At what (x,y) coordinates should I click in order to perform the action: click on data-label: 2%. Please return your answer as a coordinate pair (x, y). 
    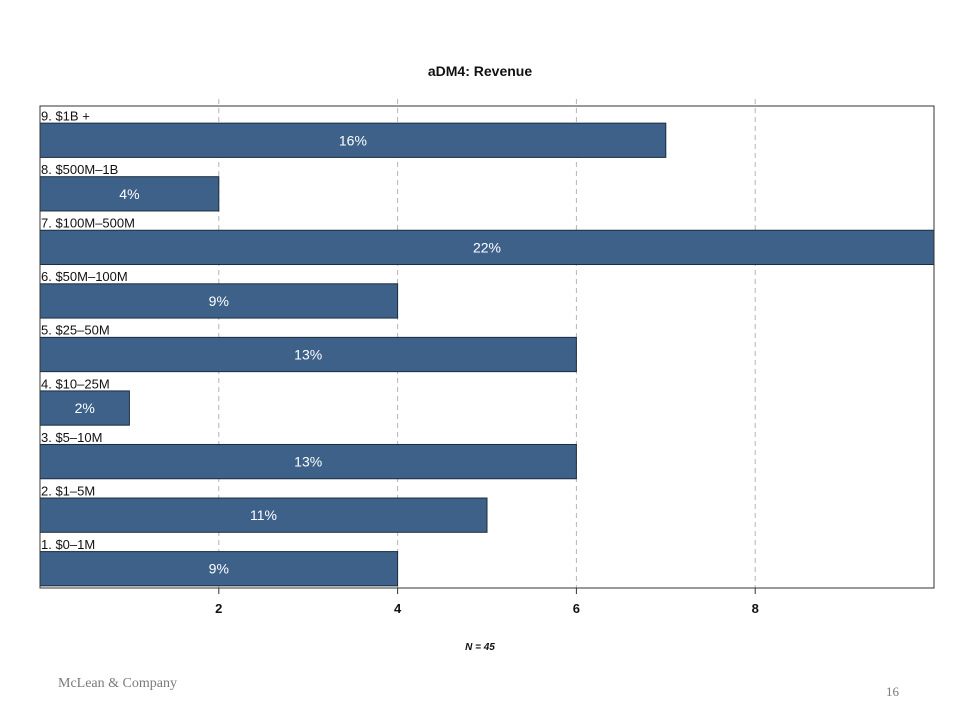
    Looking at the image, I should click on (85, 408).